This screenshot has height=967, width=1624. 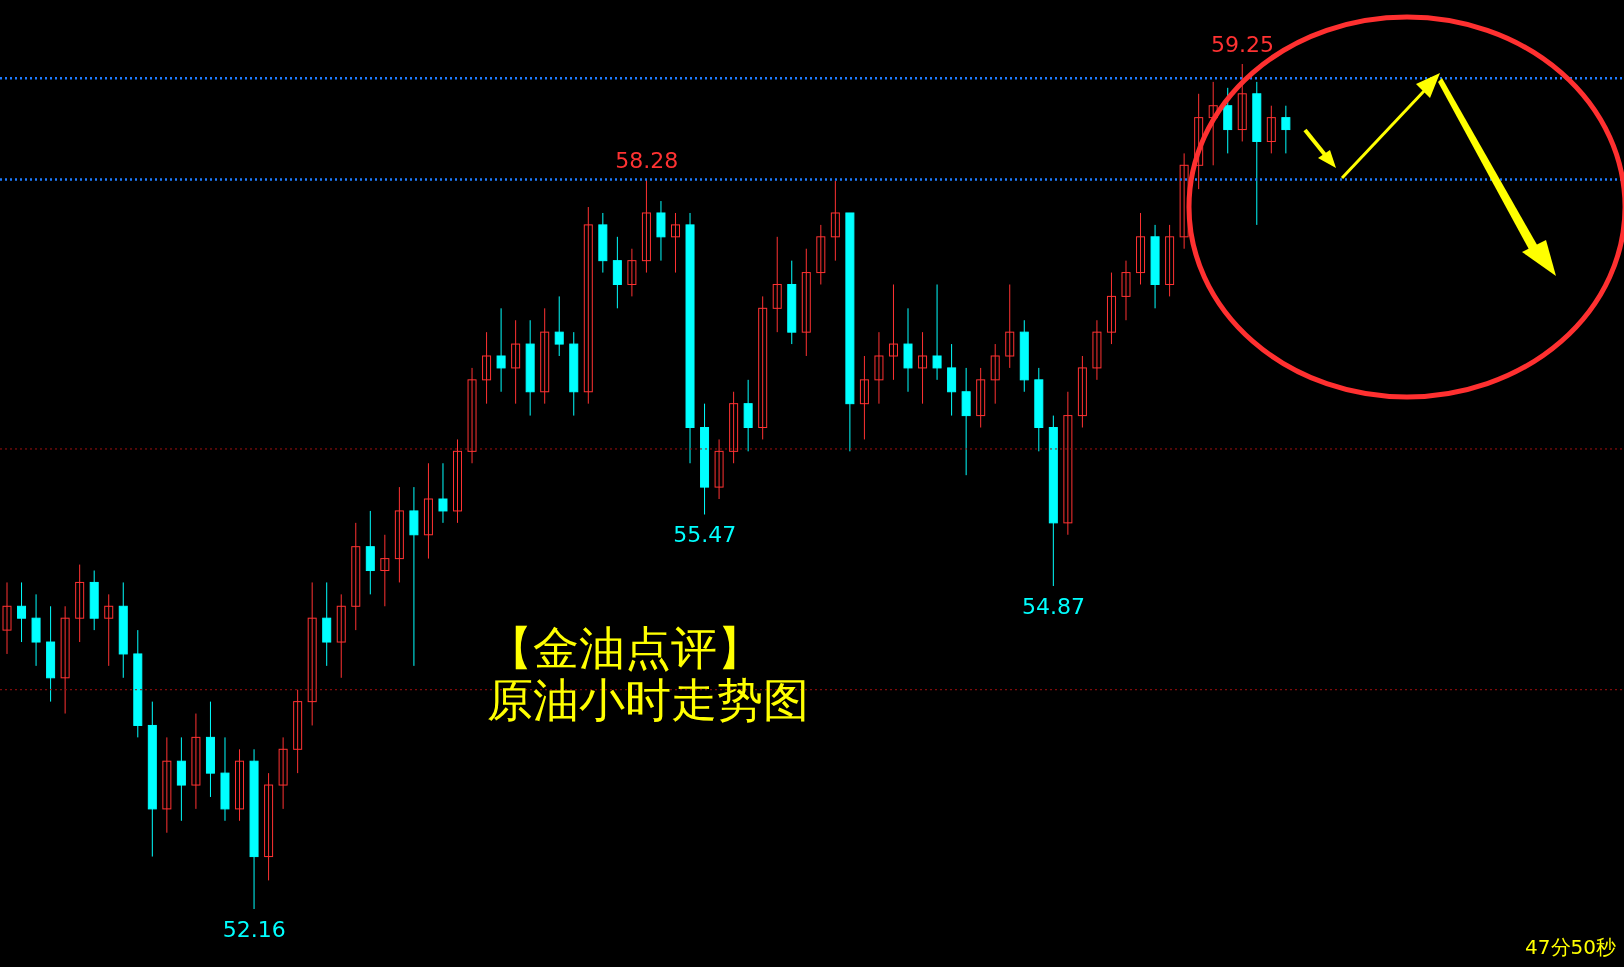 I want to click on annotation: 55.47, so click(x=705, y=535).